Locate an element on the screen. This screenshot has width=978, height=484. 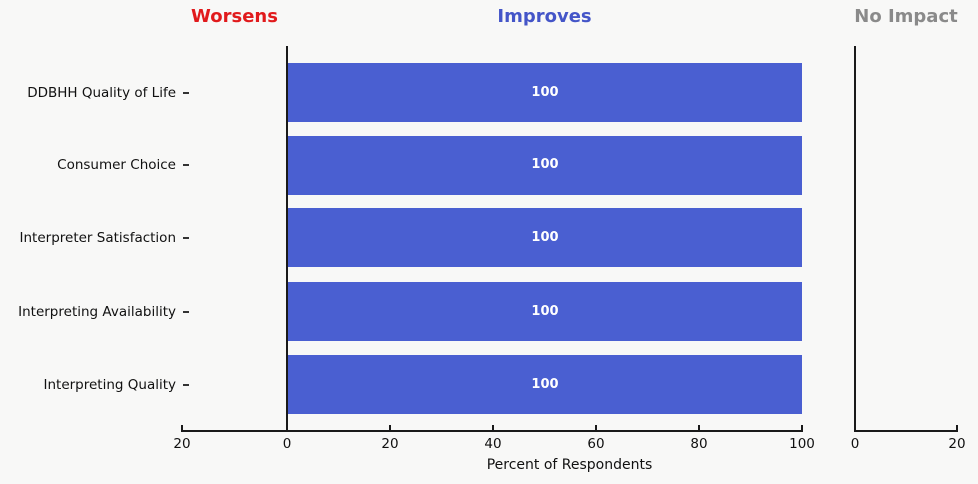
x-axis-title: Percent of Respondents is located at coordinates (569, 465).